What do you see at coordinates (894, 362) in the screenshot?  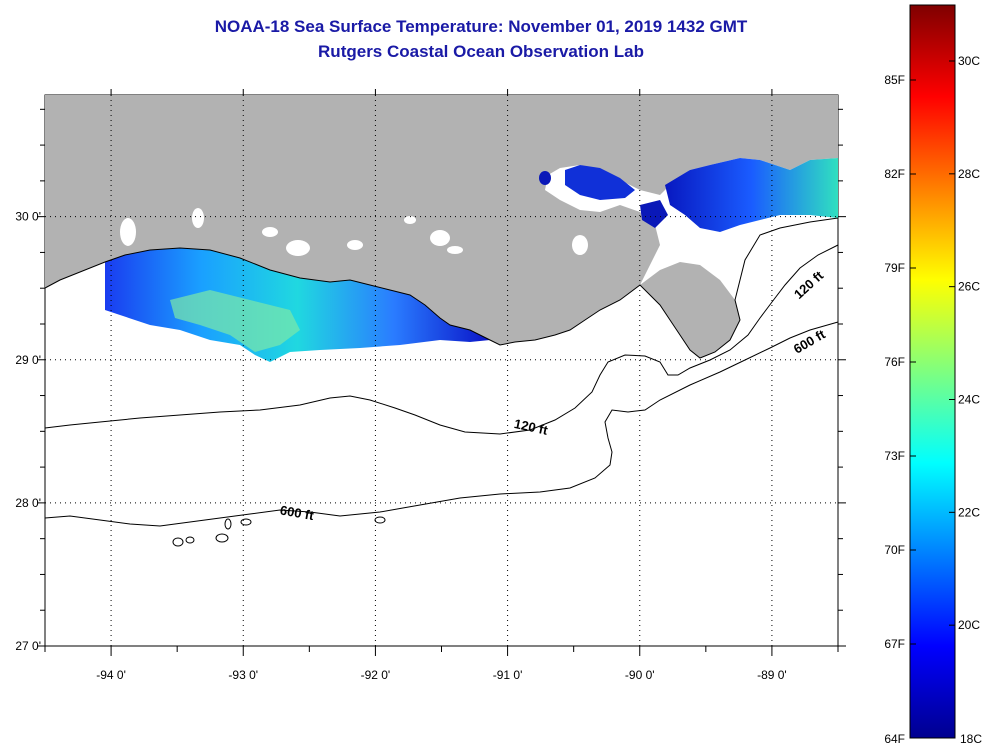 I see `colorbar-label-f: 76F` at bounding box center [894, 362].